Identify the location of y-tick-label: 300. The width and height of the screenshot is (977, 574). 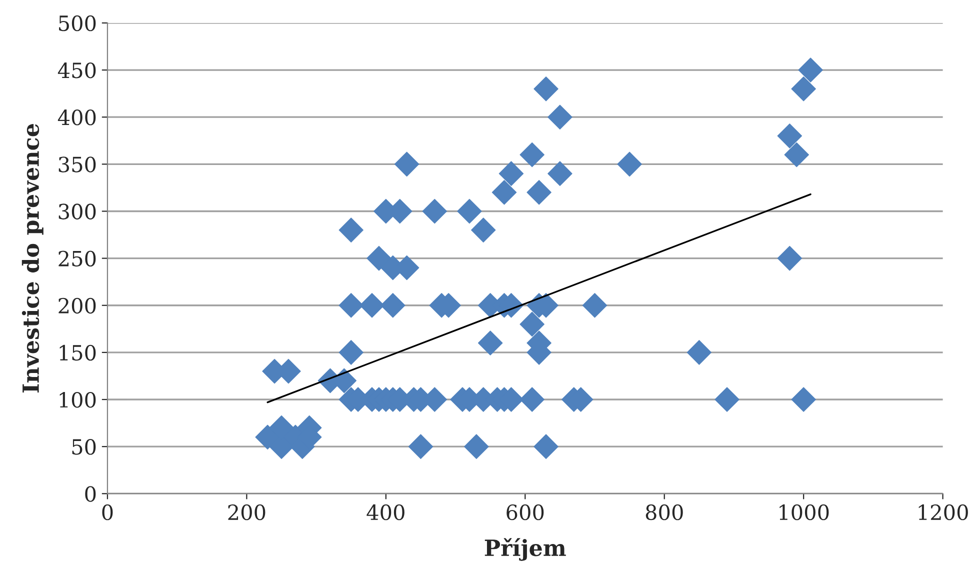
(77, 212).